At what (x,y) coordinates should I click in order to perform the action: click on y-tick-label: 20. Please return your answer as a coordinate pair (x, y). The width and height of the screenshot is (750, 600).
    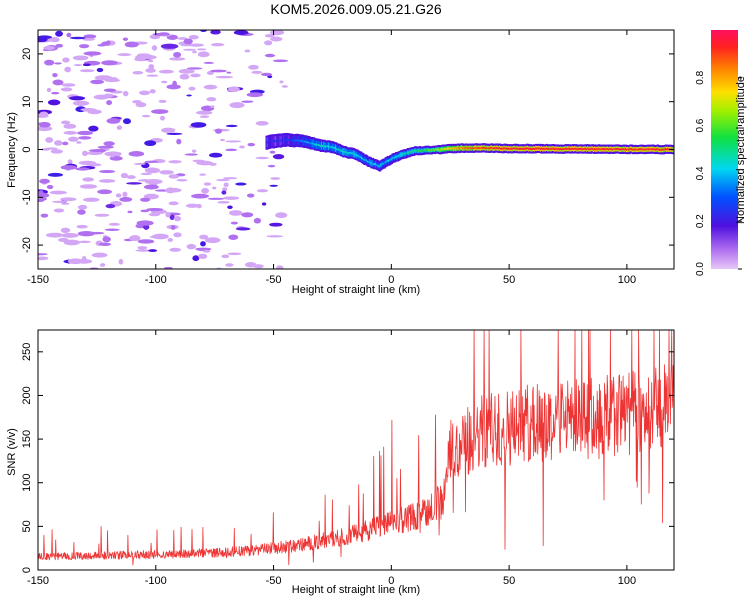
    Looking at the image, I should click on (27, 54).